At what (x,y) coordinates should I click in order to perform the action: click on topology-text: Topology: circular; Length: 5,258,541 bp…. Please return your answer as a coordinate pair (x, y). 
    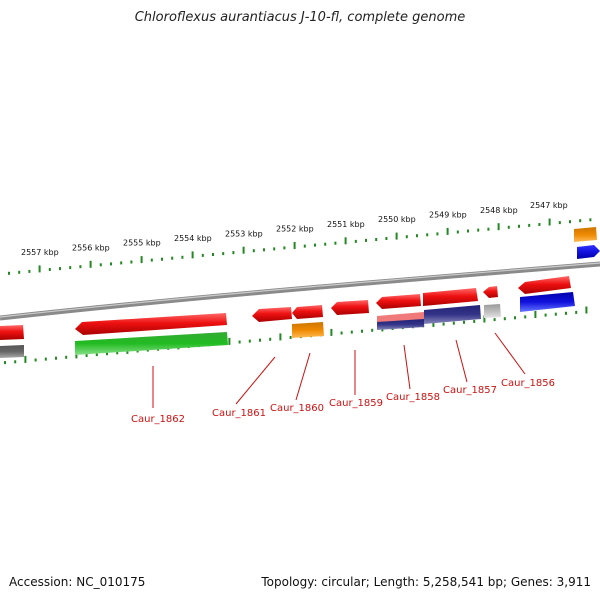
    Looking at the image, I should click on (426, 582).